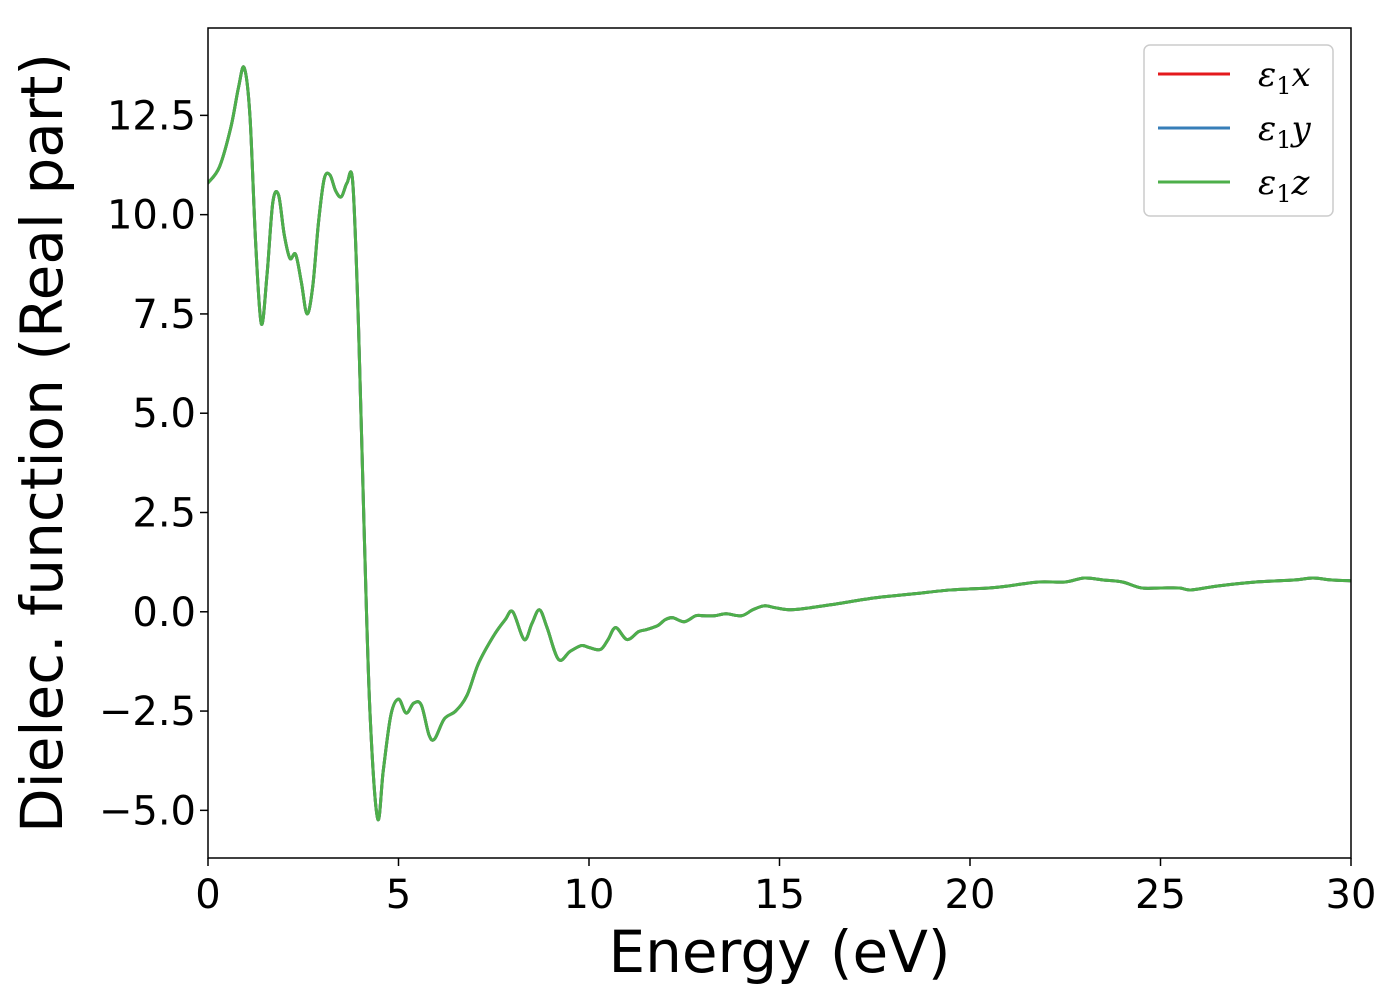  I want to click on x-tick-label: 10, so click(589, 895).